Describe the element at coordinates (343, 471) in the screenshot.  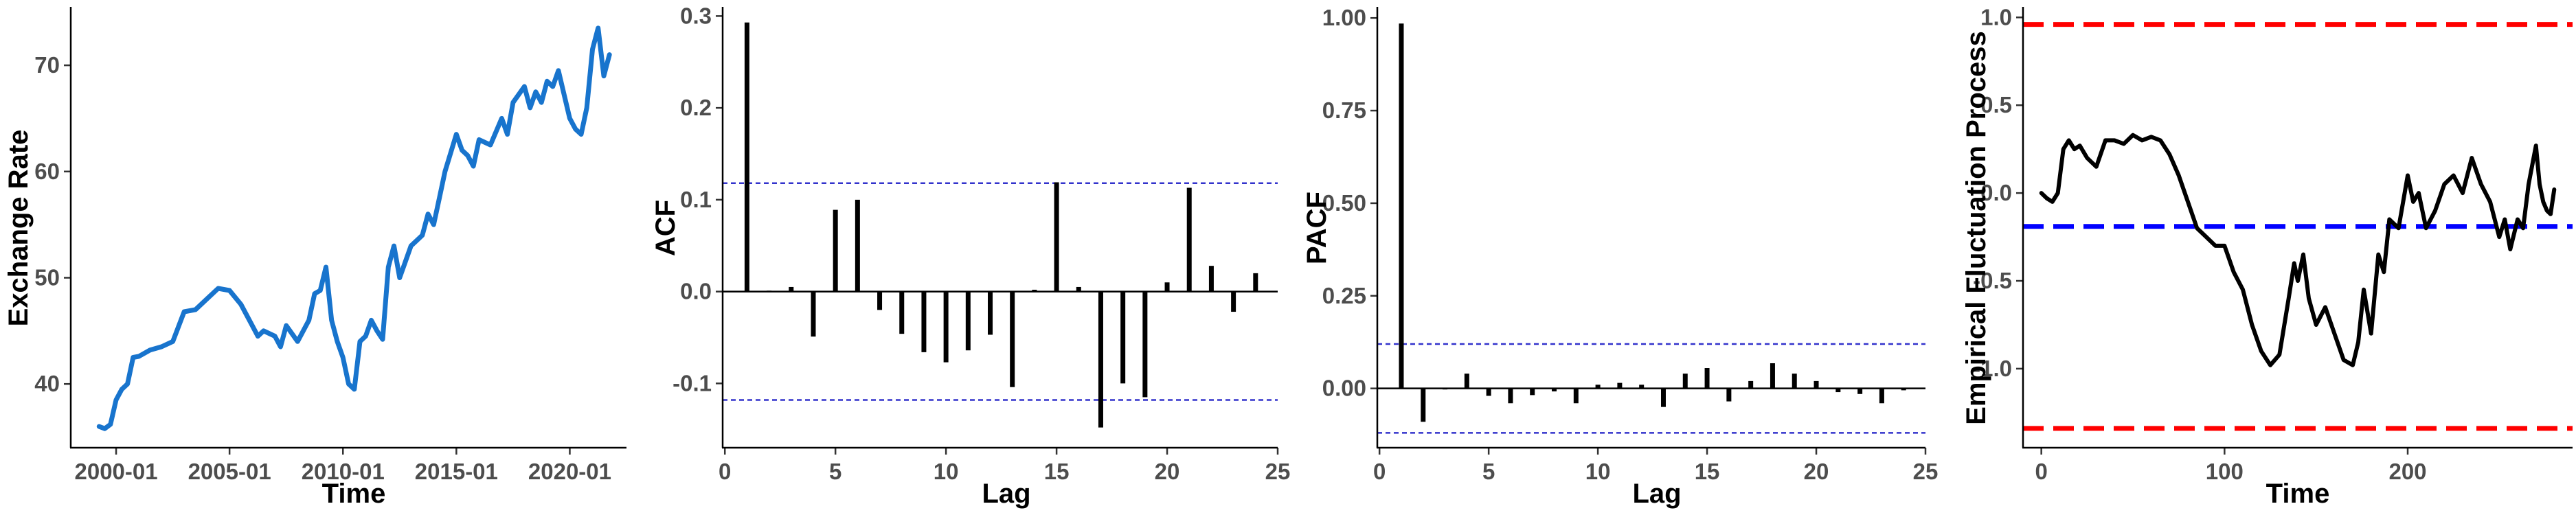
I see `ex-x-tick-label: 2010-01` at that location.